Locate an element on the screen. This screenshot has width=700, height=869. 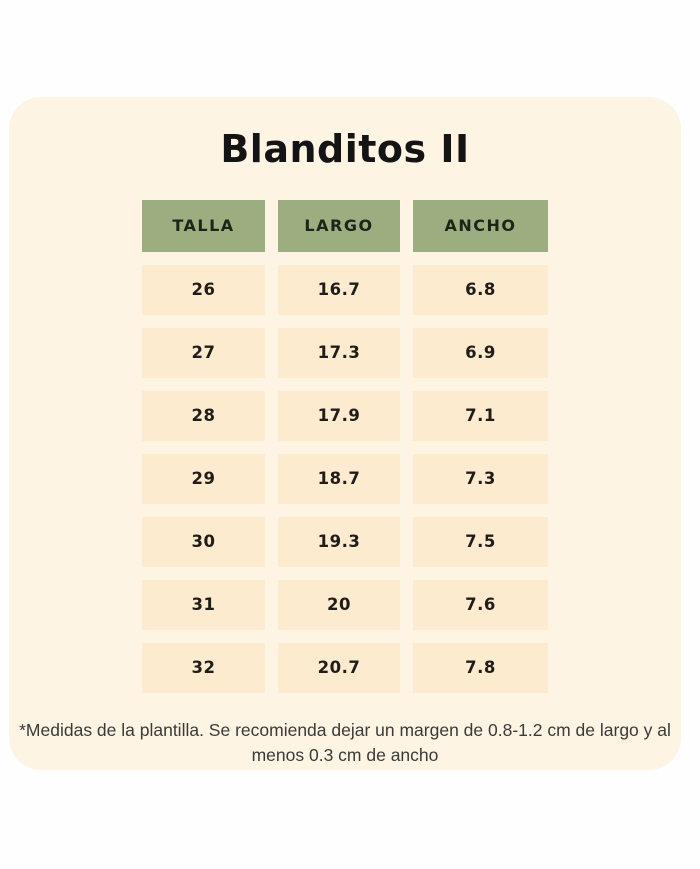
header-cell-ancho: ANCHO is located at coordinates (480, 225).